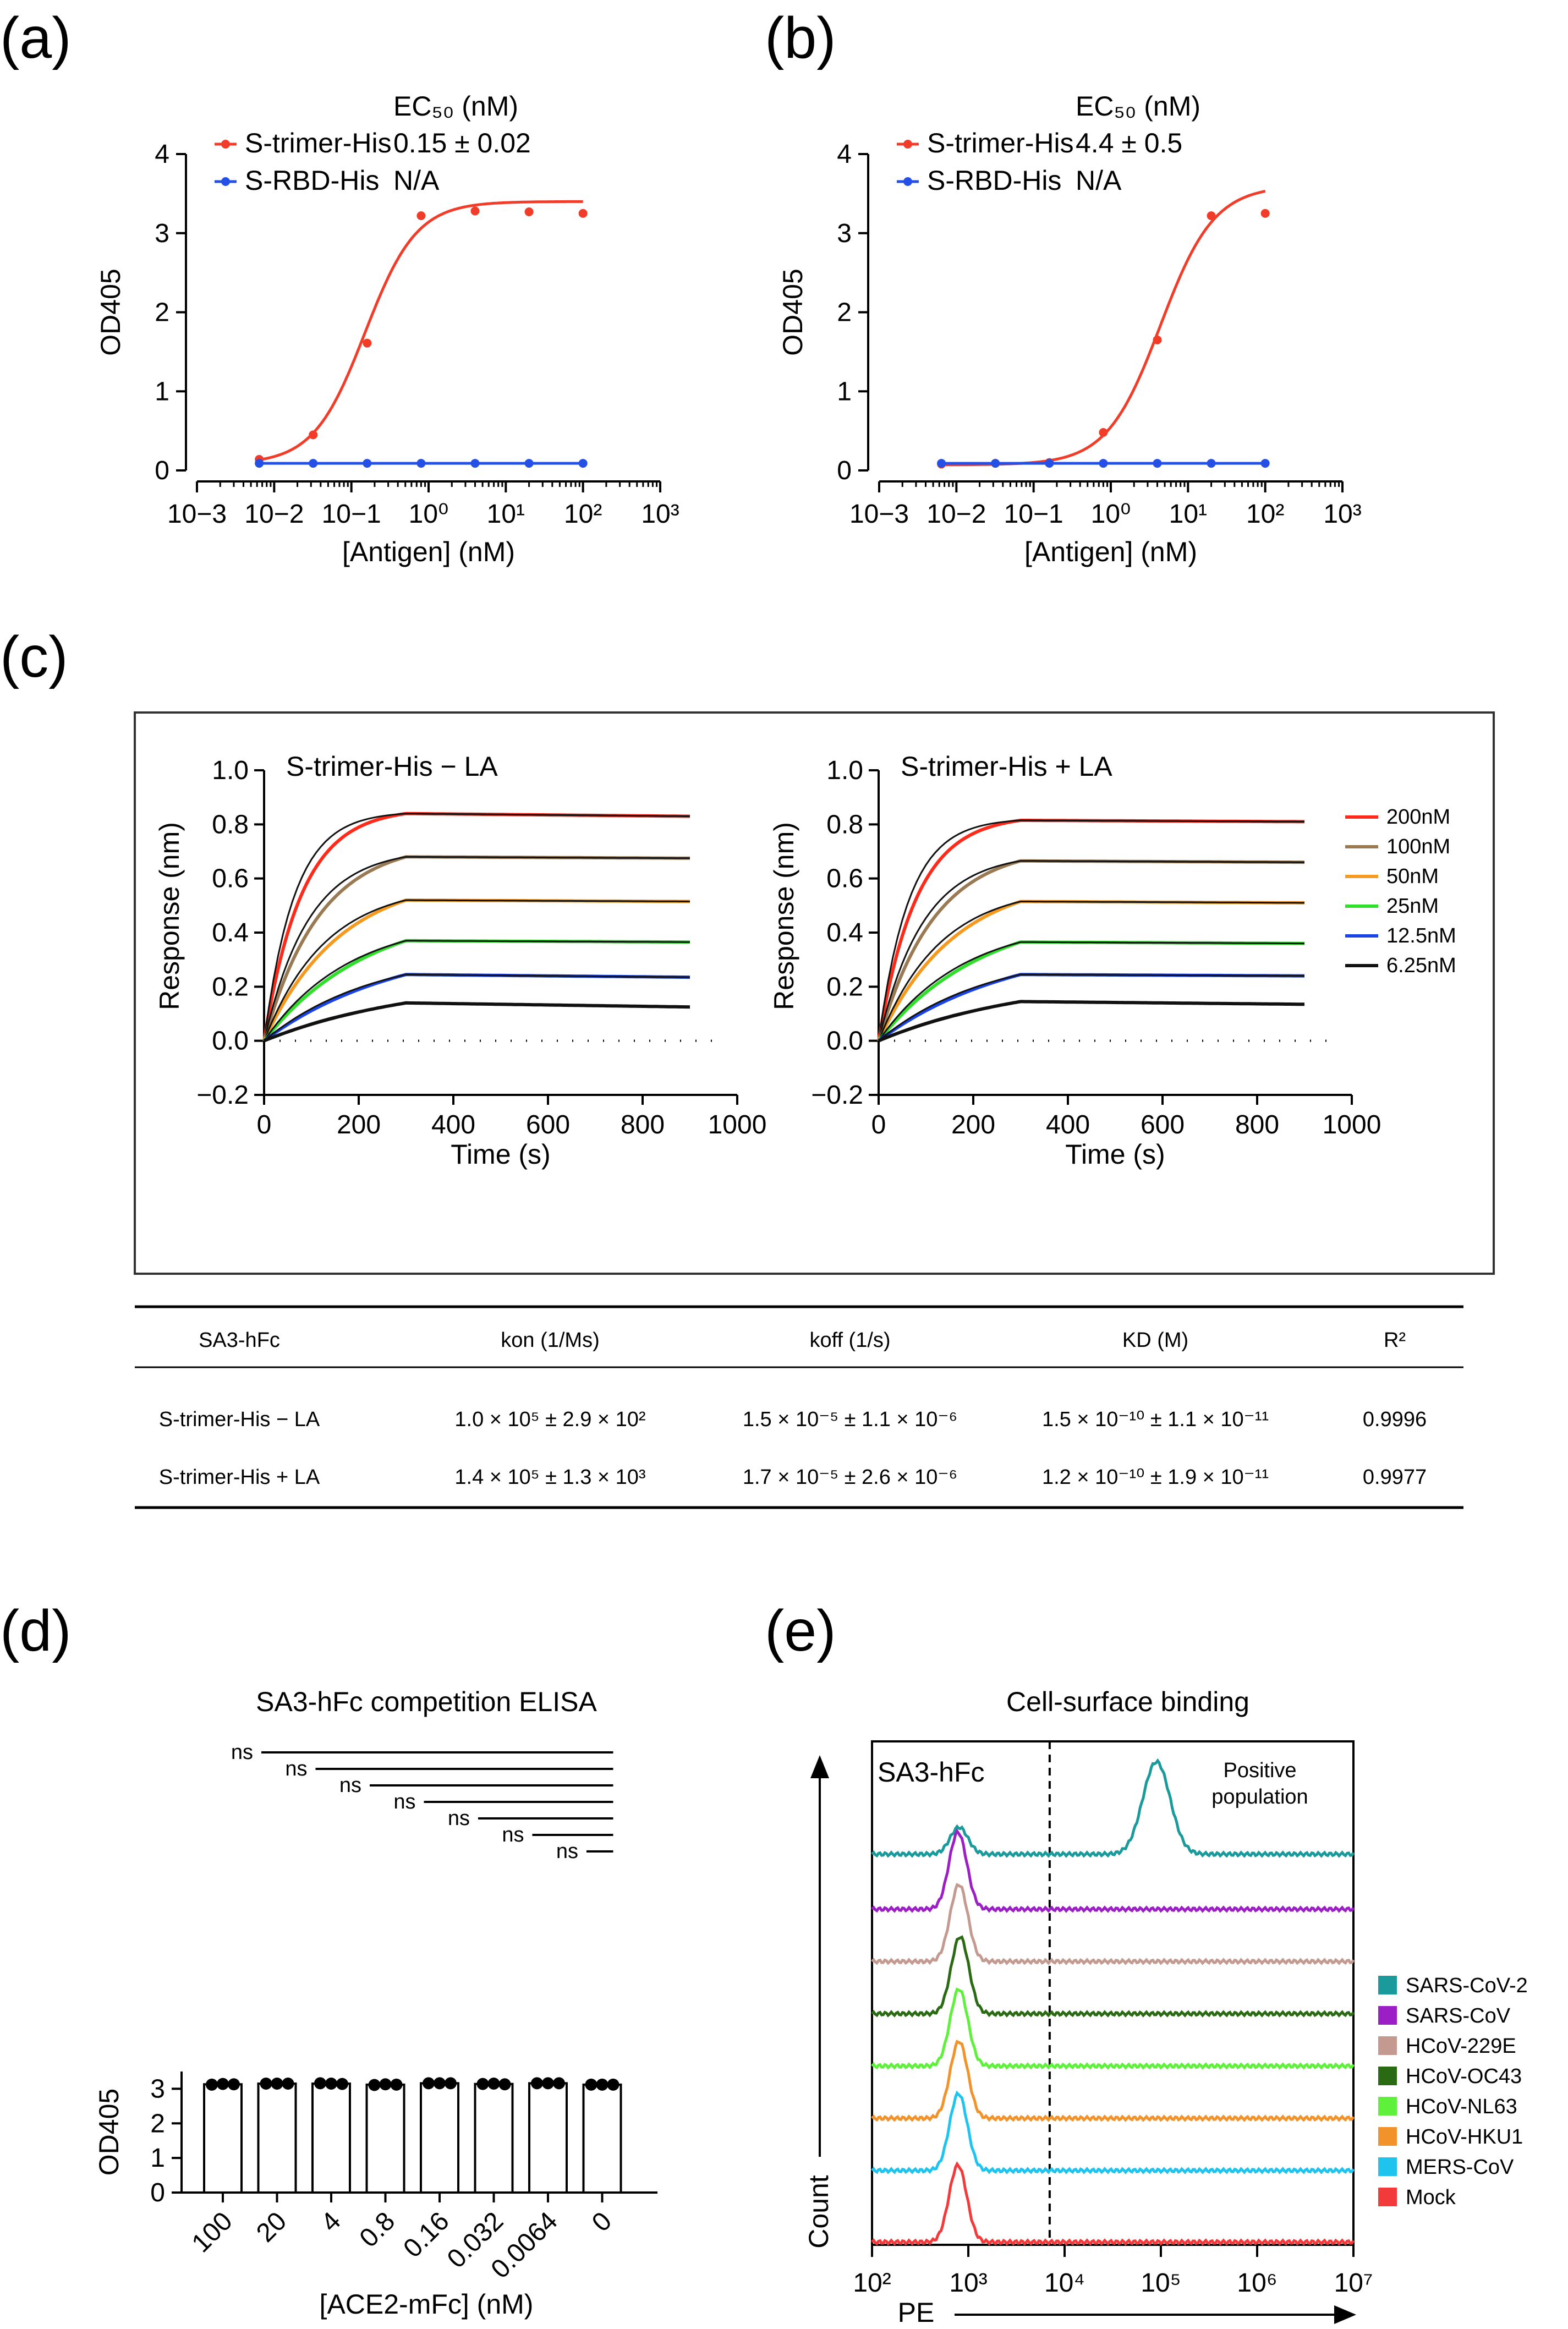  Describe the element at coordinates (162, 470) in the screenshot. I see `y-tick-label: 0` at that location.